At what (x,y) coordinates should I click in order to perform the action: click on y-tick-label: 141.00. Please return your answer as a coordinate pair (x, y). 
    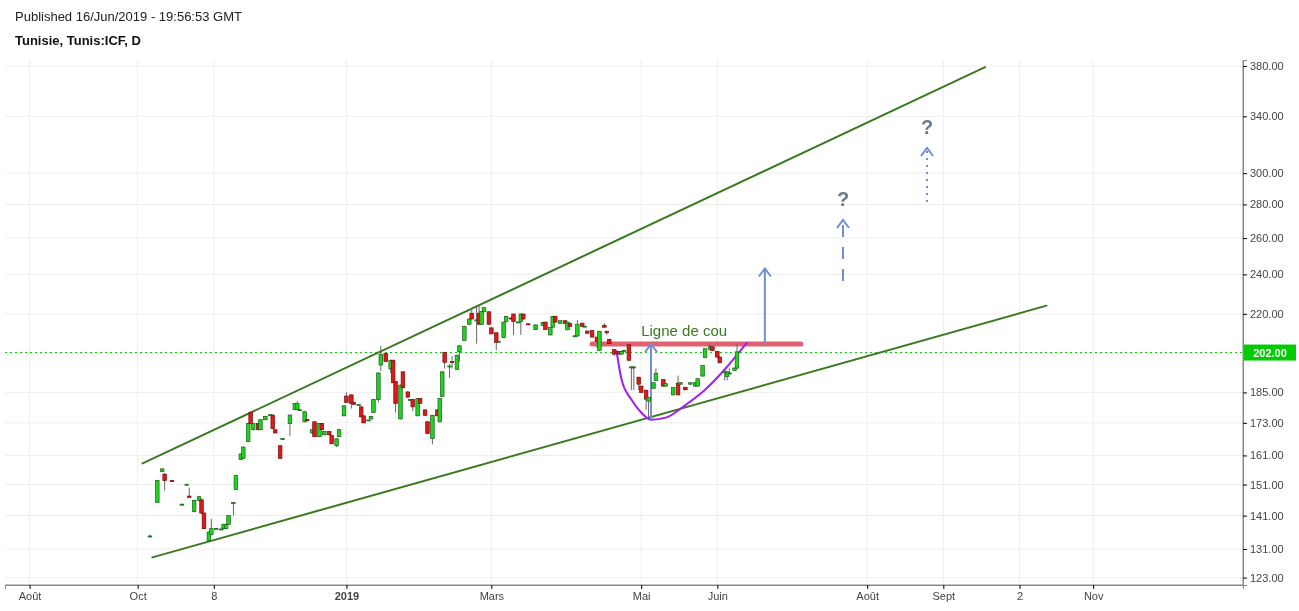
    Looking at the image, I should click on (1267, 515).